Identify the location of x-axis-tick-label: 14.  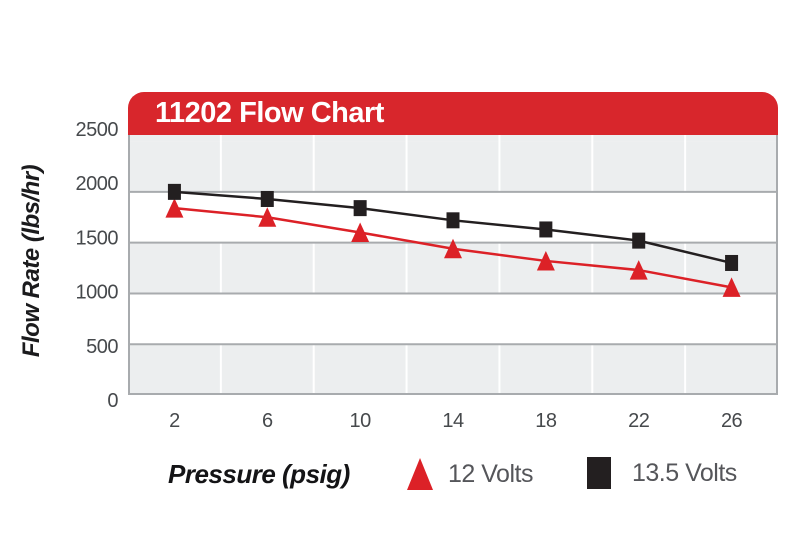
(453, 421).